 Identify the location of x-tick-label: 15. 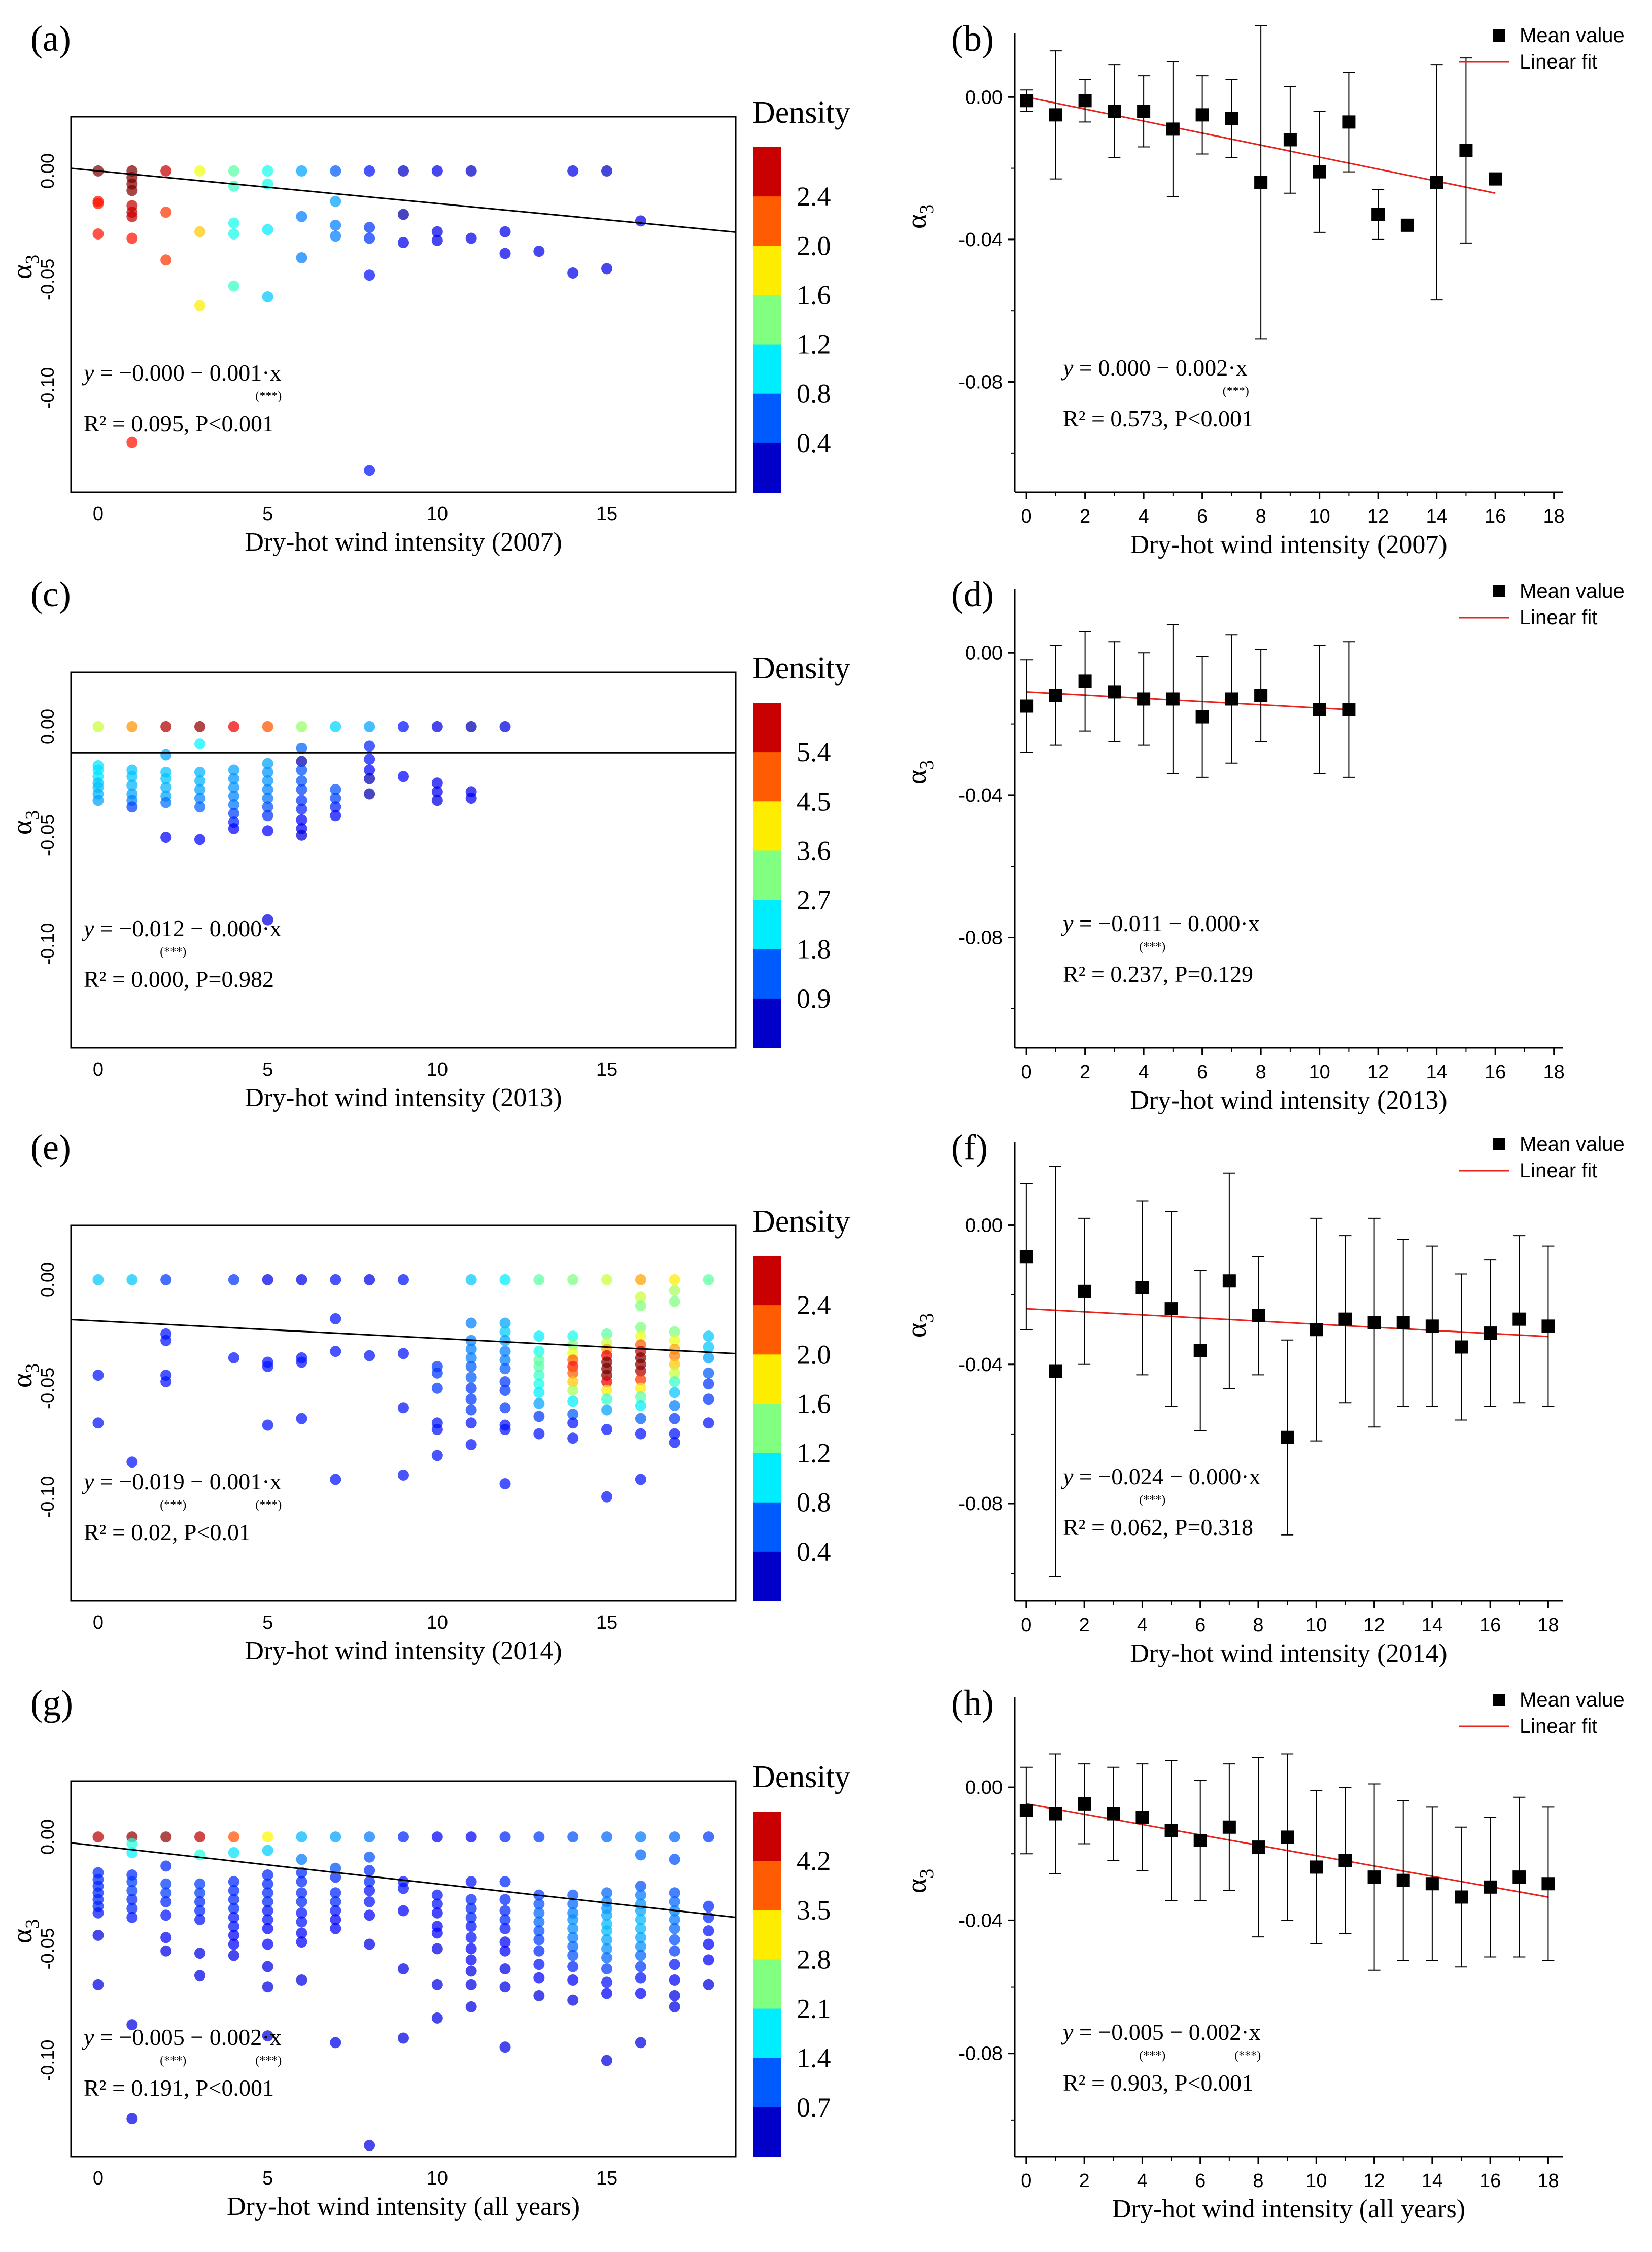
(606, 2178).